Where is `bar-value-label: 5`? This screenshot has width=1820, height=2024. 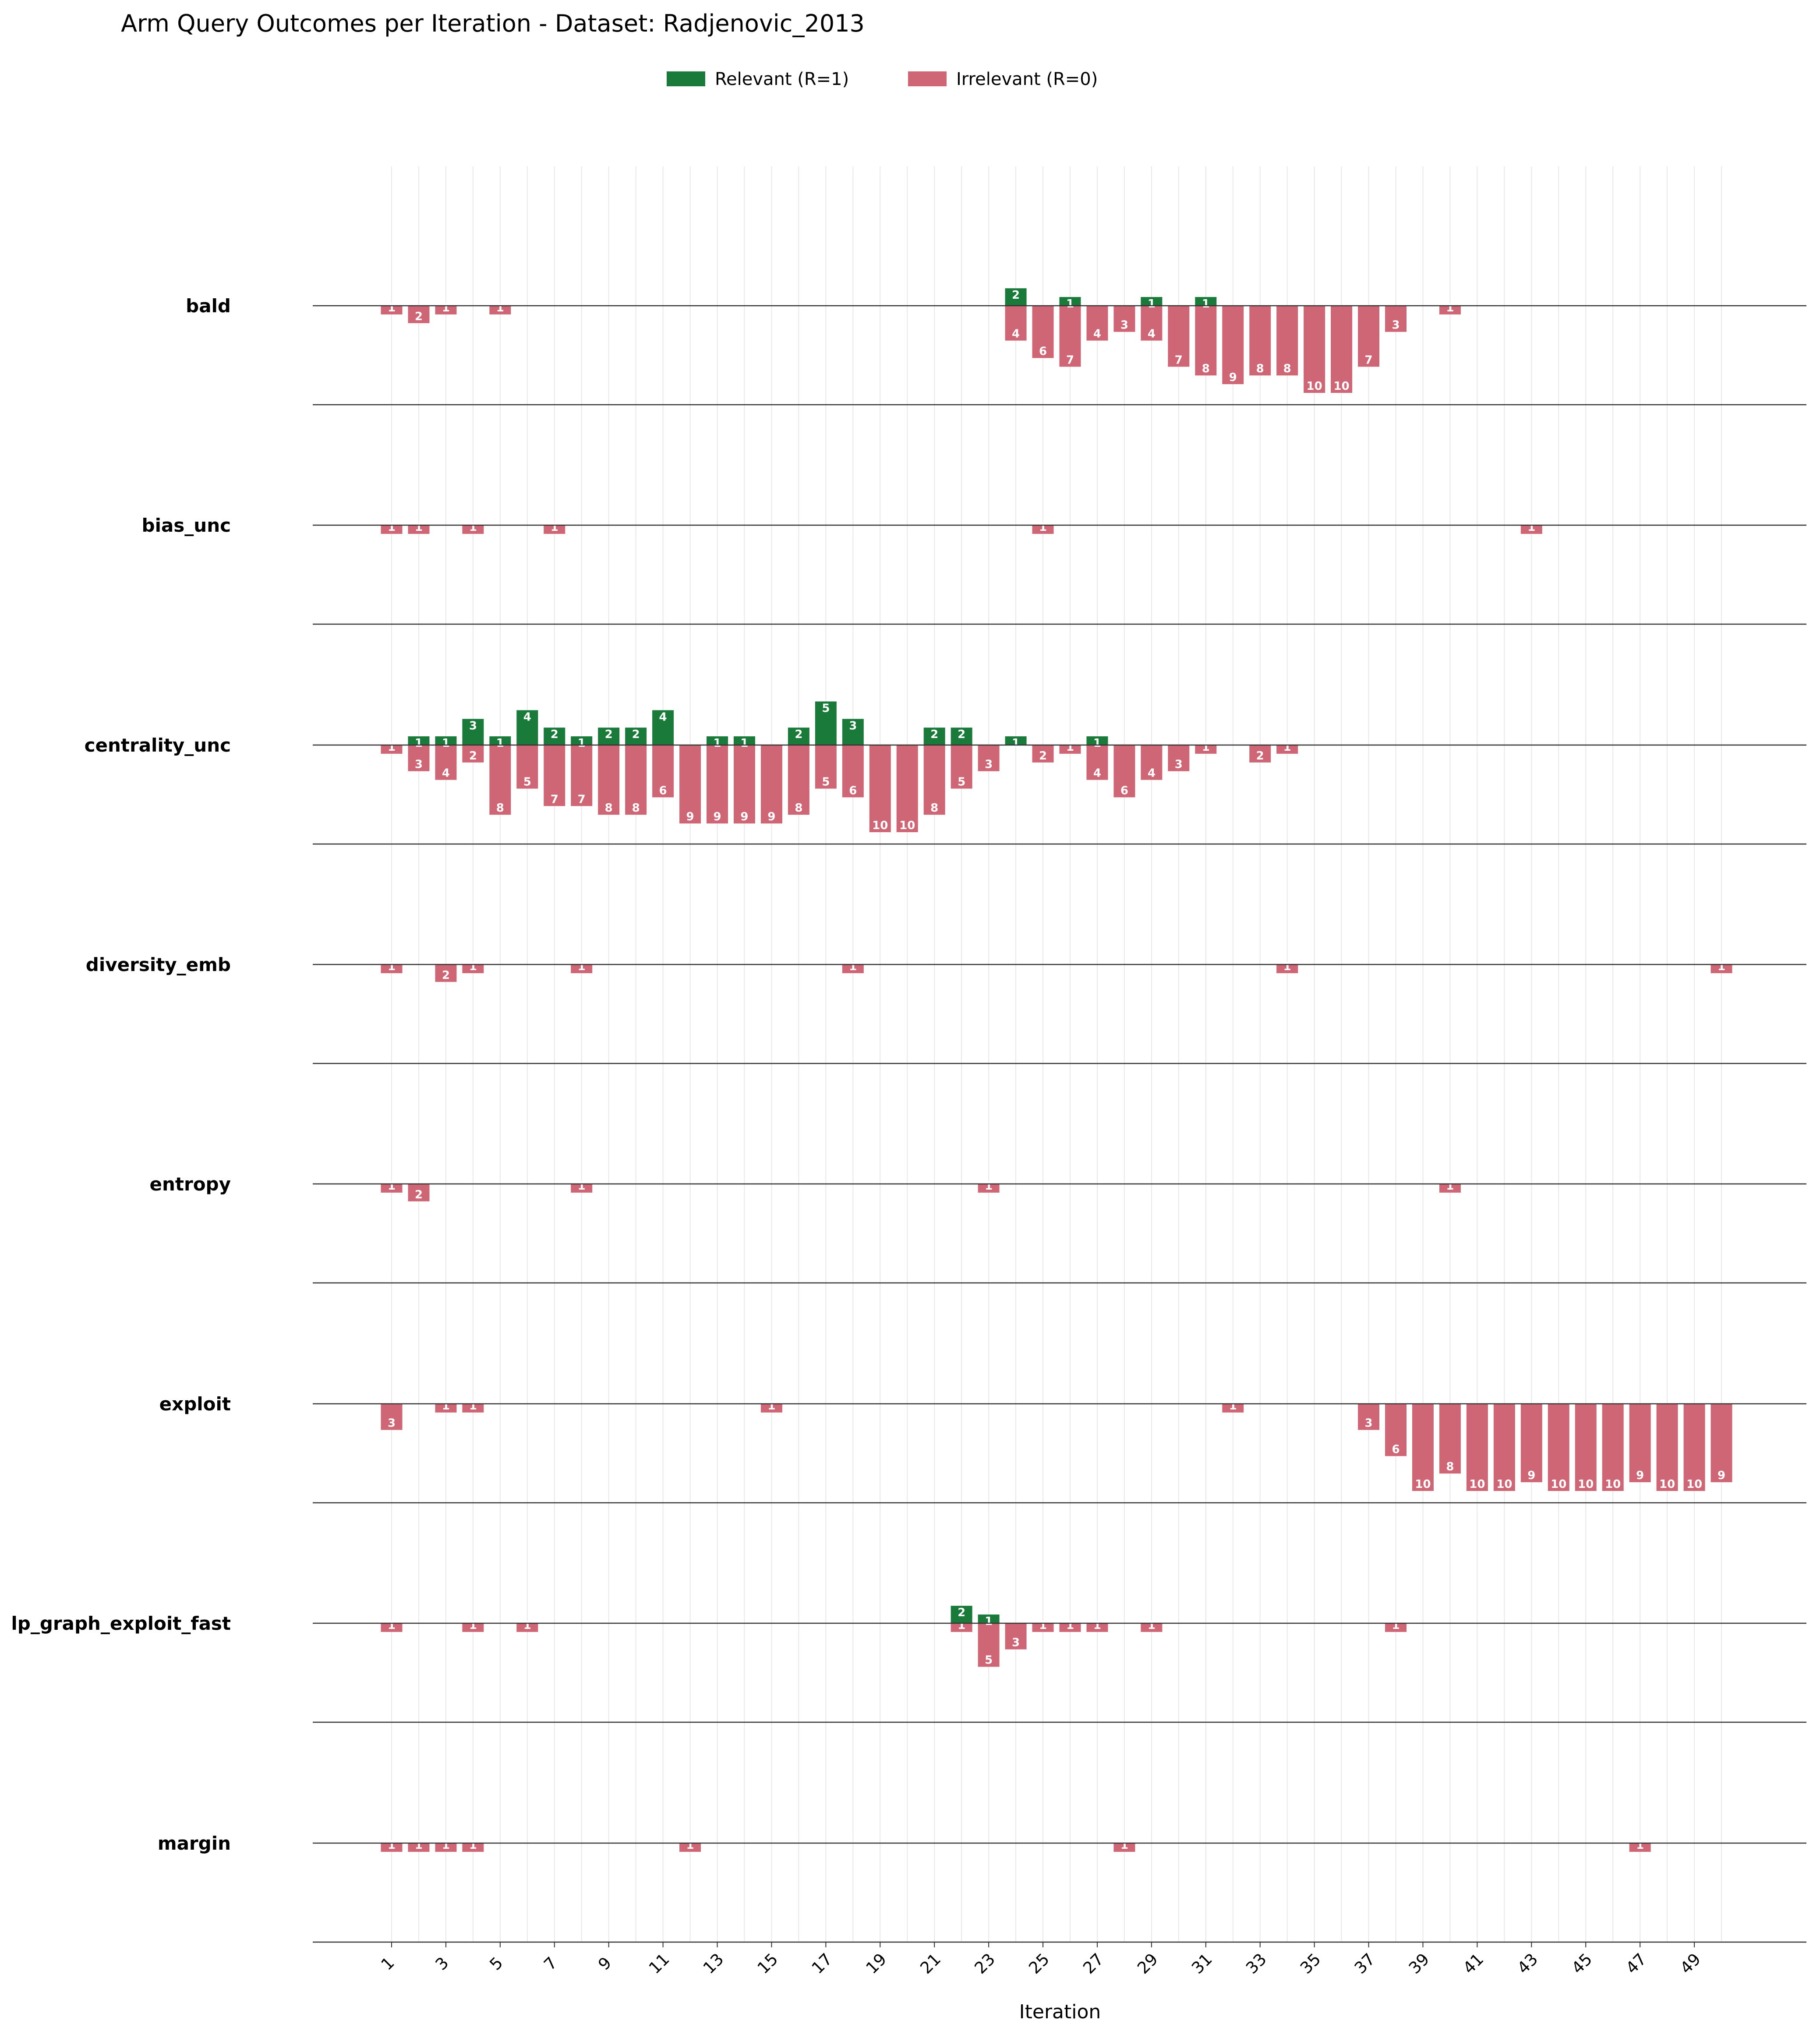
bar-value-label: 5 is located at coordinates (961, 782).